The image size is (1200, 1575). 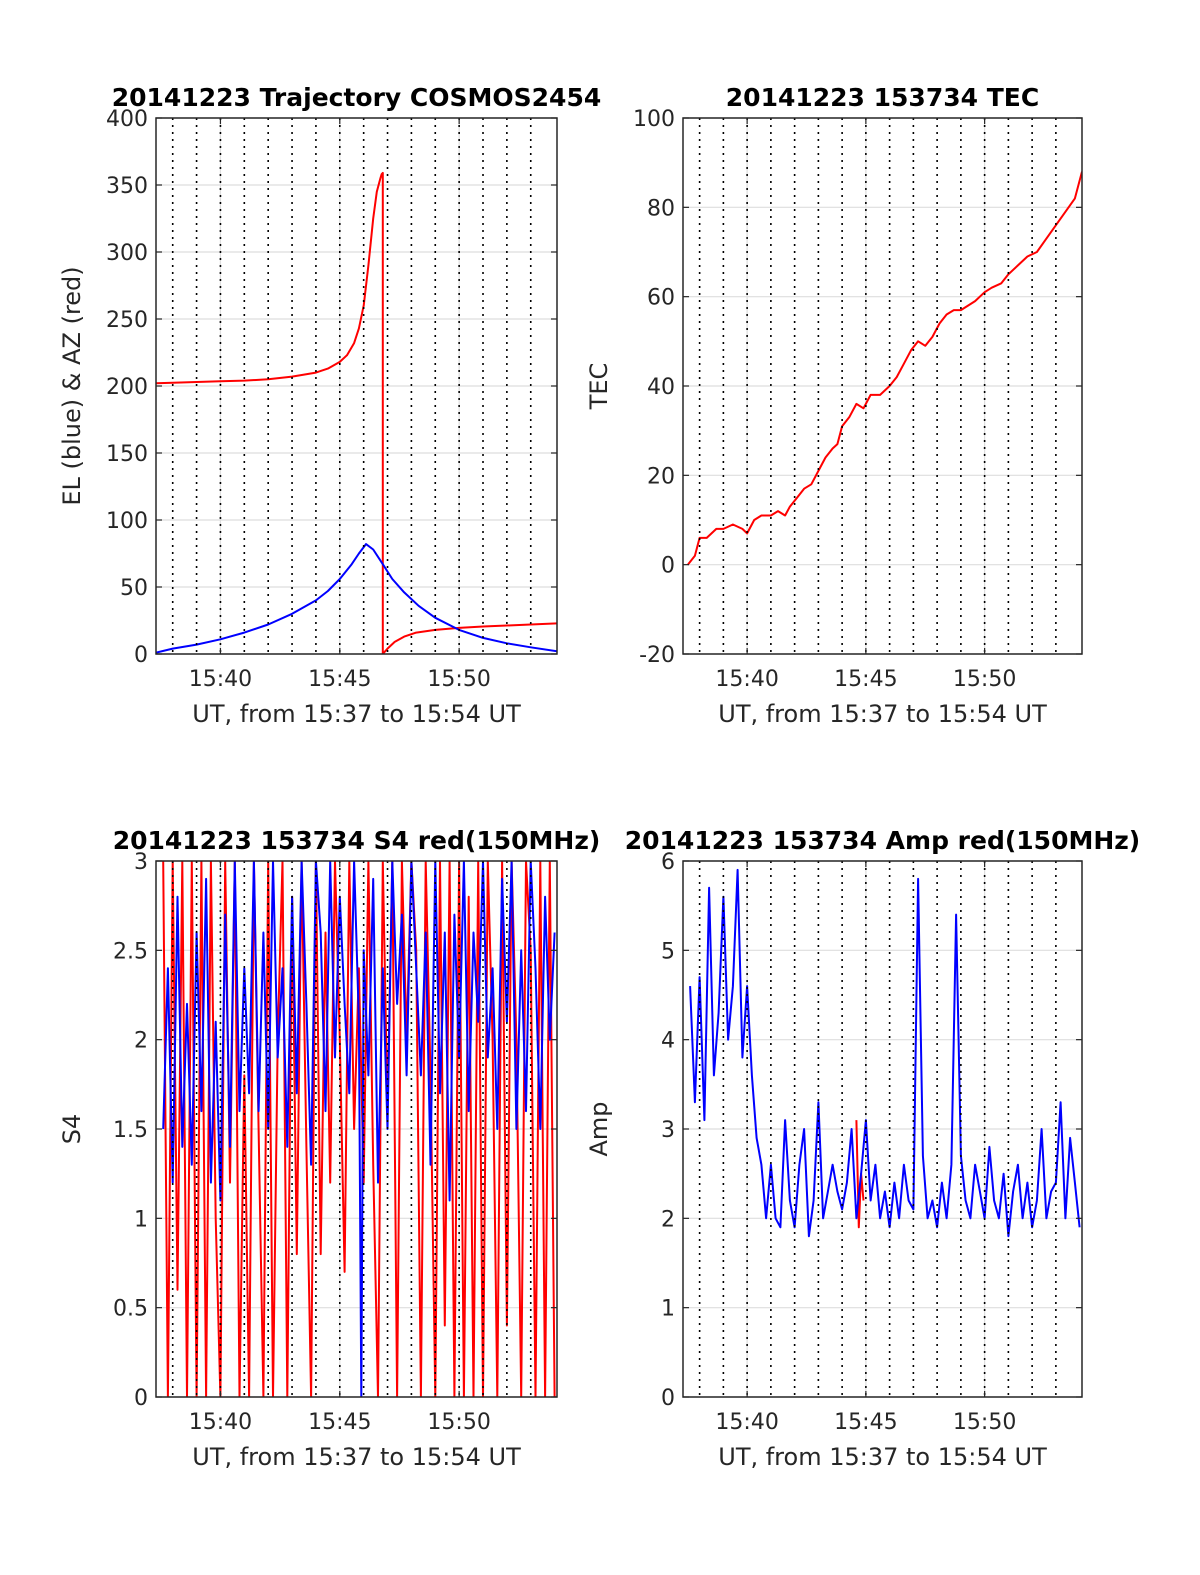 I want to click on y-tick-label: 300, so click(x=127, y=253).